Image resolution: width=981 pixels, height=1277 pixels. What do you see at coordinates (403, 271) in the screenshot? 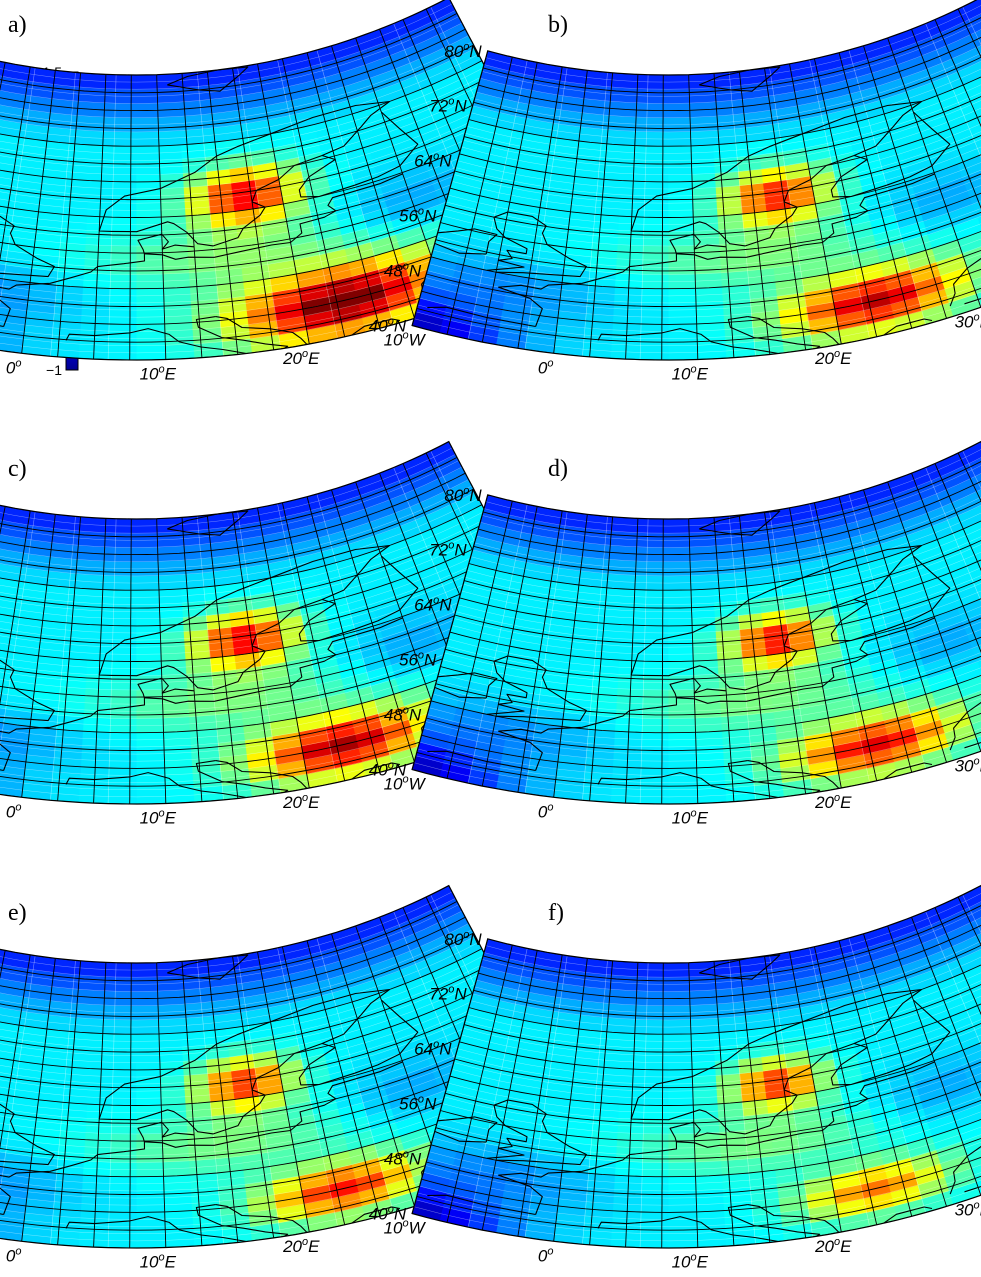
I see `latitude-label: 48oN` at bounding box center [403, 271].